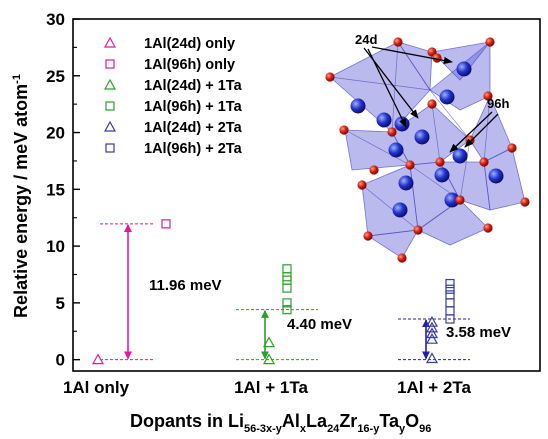  Describe the element at coordinates (498, 103) in the screenshot. I see `inset-label-96h: 96h` at that location.